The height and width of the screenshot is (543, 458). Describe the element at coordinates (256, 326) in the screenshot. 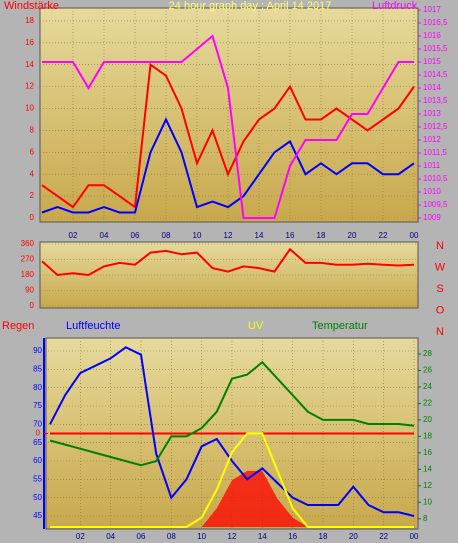

I see `series-label: UV` at that location.